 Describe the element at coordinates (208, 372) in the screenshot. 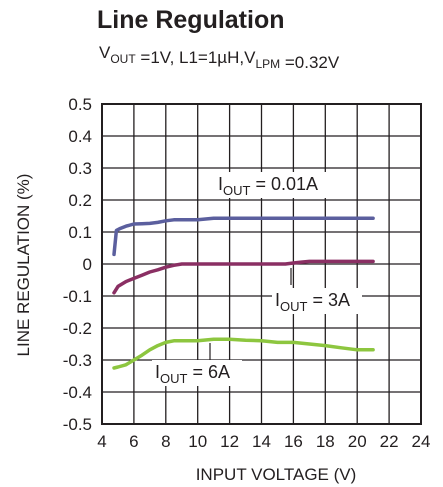

I see `annotation-rest: = 6A` at that location.